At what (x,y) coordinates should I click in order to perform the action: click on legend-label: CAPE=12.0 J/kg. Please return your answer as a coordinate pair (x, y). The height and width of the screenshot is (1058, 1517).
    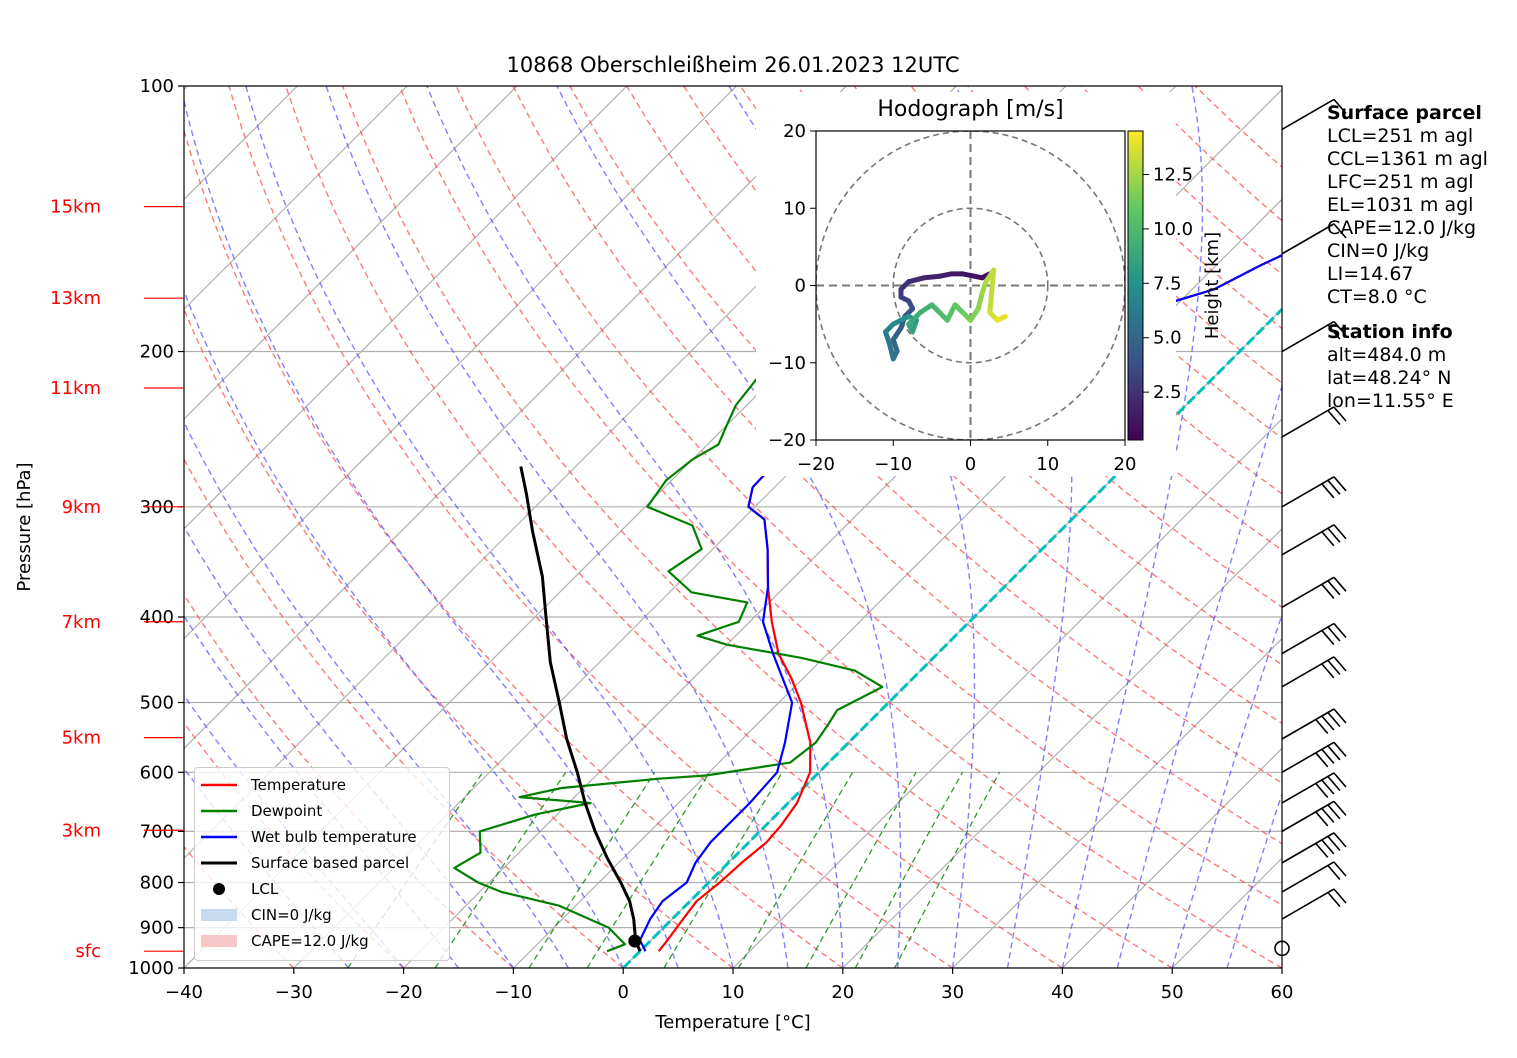
    Looking at the image, I should click on (310, 941).